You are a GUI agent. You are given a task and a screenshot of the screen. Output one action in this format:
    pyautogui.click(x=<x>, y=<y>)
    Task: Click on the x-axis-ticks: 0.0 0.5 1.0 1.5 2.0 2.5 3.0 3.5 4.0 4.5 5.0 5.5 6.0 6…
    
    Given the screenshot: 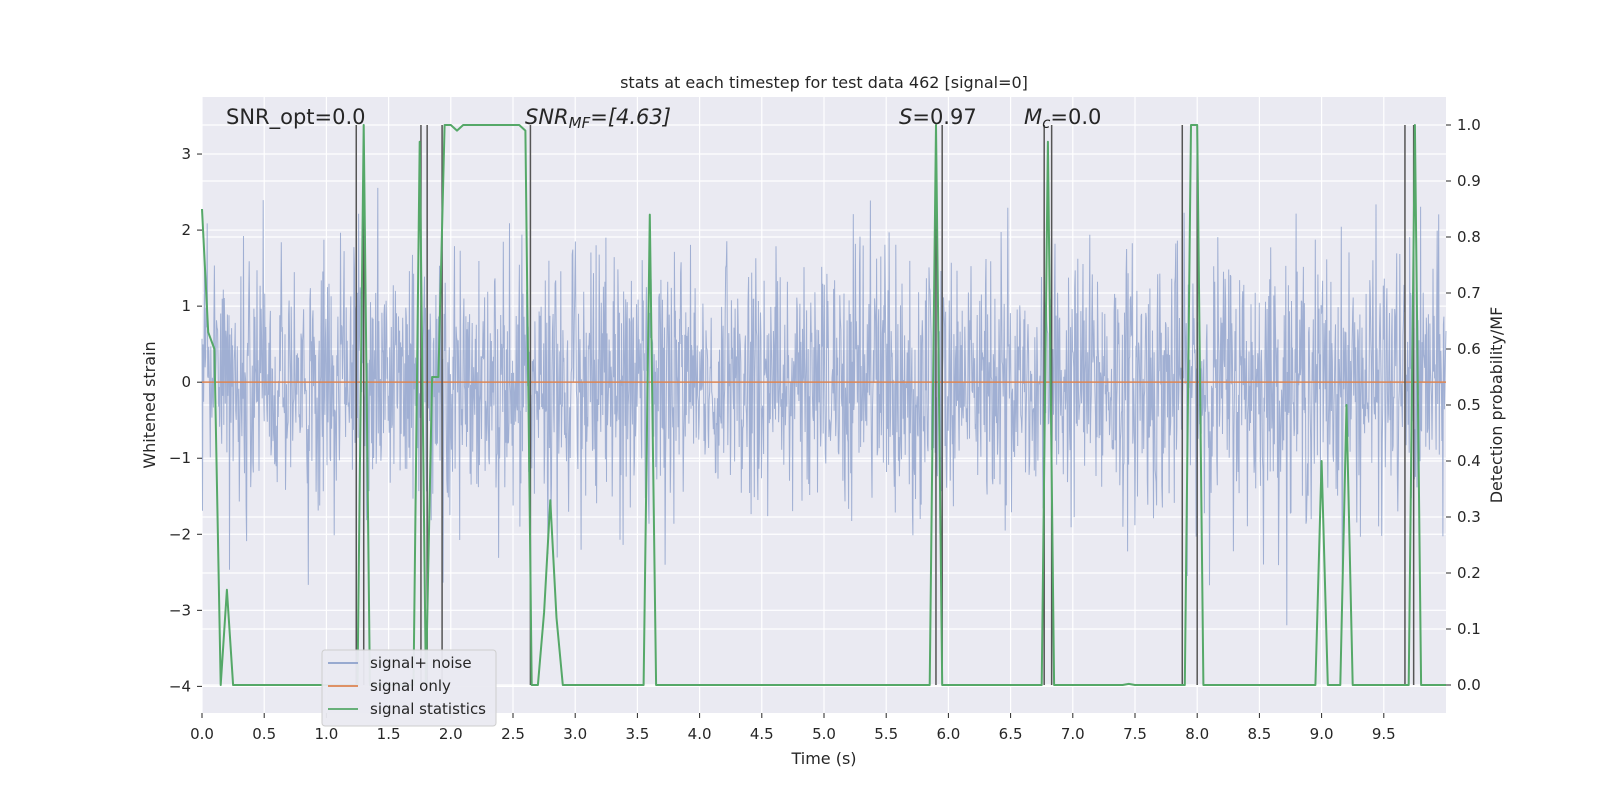 What is the action you would take?
    pyautogui.click(x=793, y=728)
    